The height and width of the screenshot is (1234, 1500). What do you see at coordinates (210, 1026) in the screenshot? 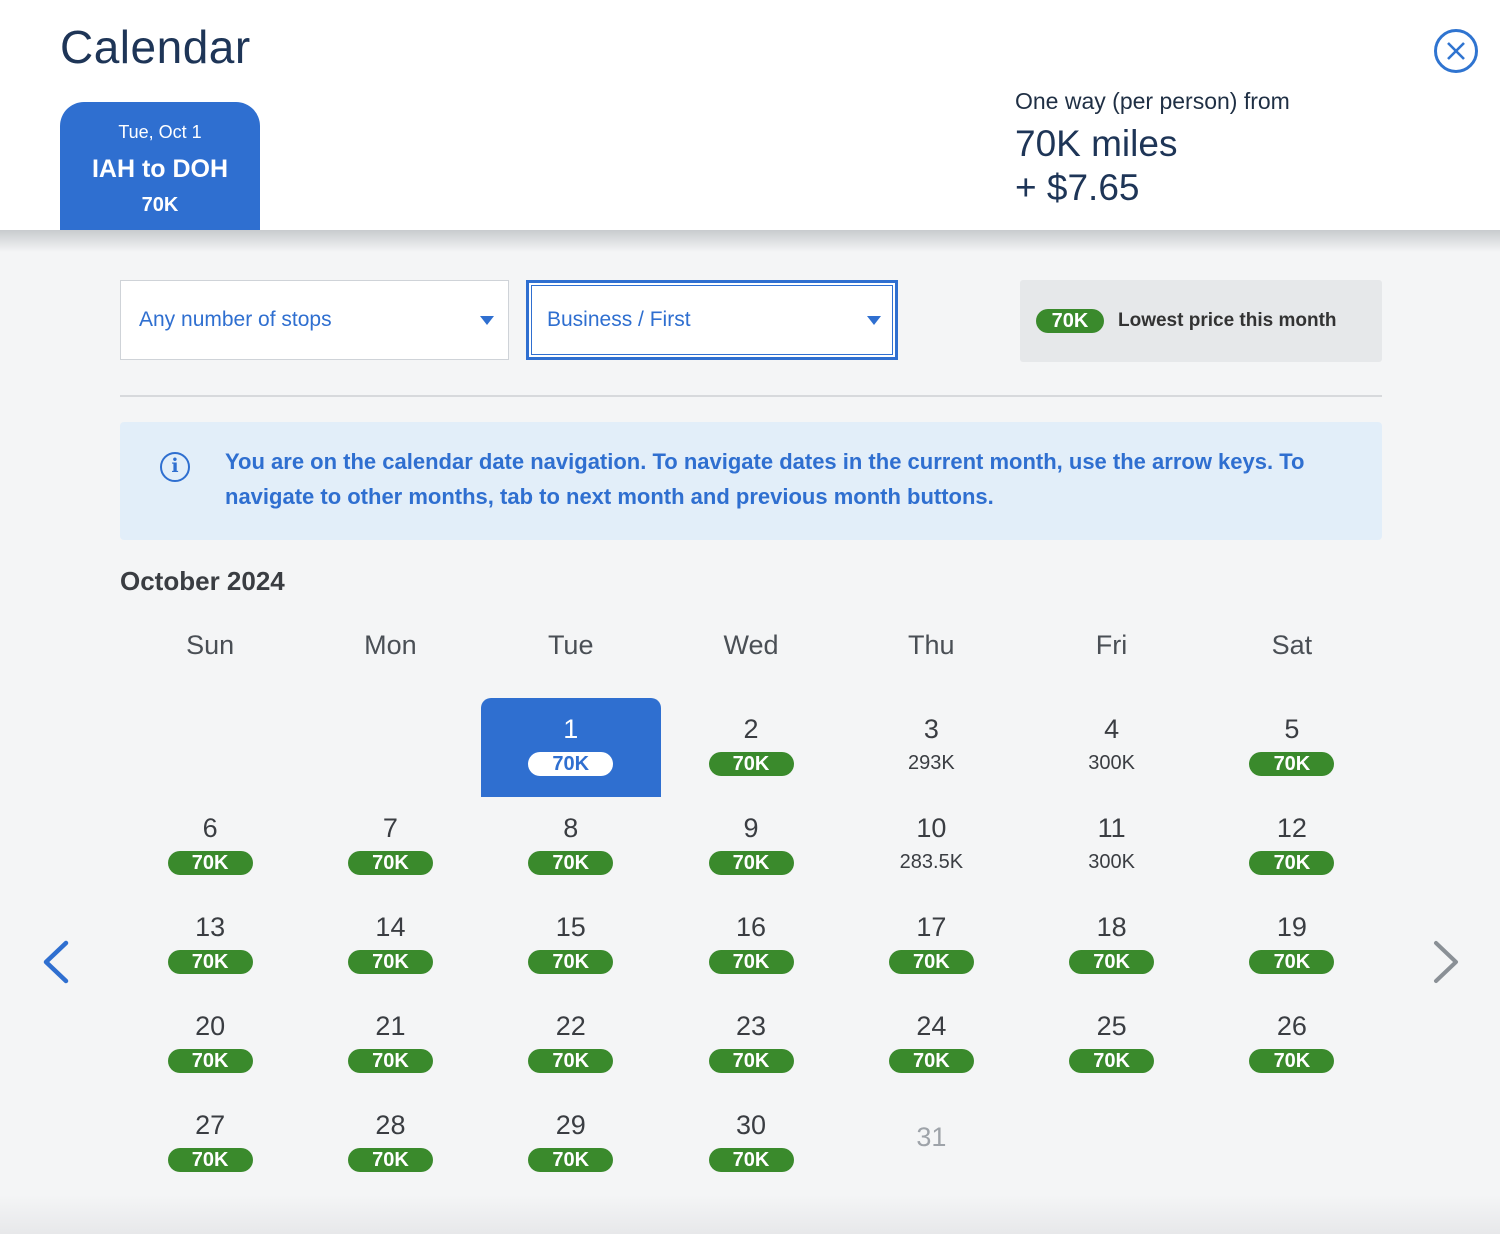
I see `day-number: 20` at bounding box center [210, 1026].